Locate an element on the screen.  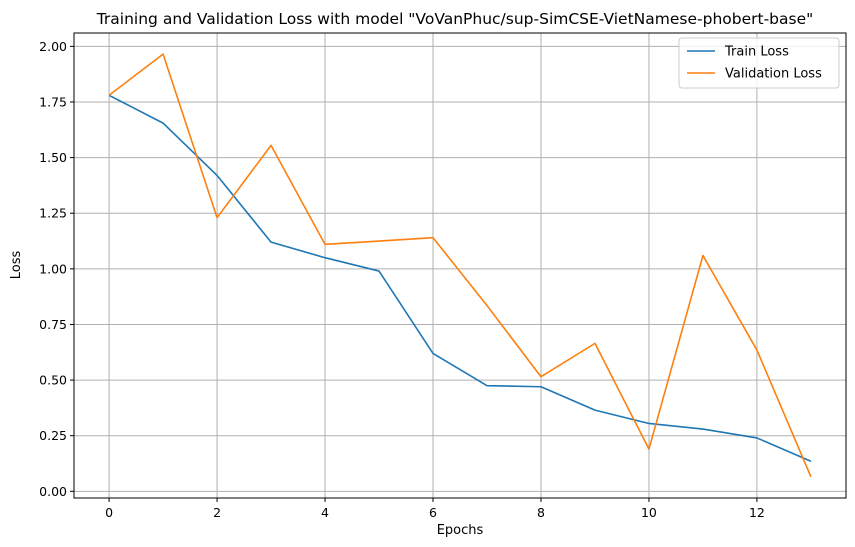
y-tick-label: 1.25 is located at coordinates (53, 213).